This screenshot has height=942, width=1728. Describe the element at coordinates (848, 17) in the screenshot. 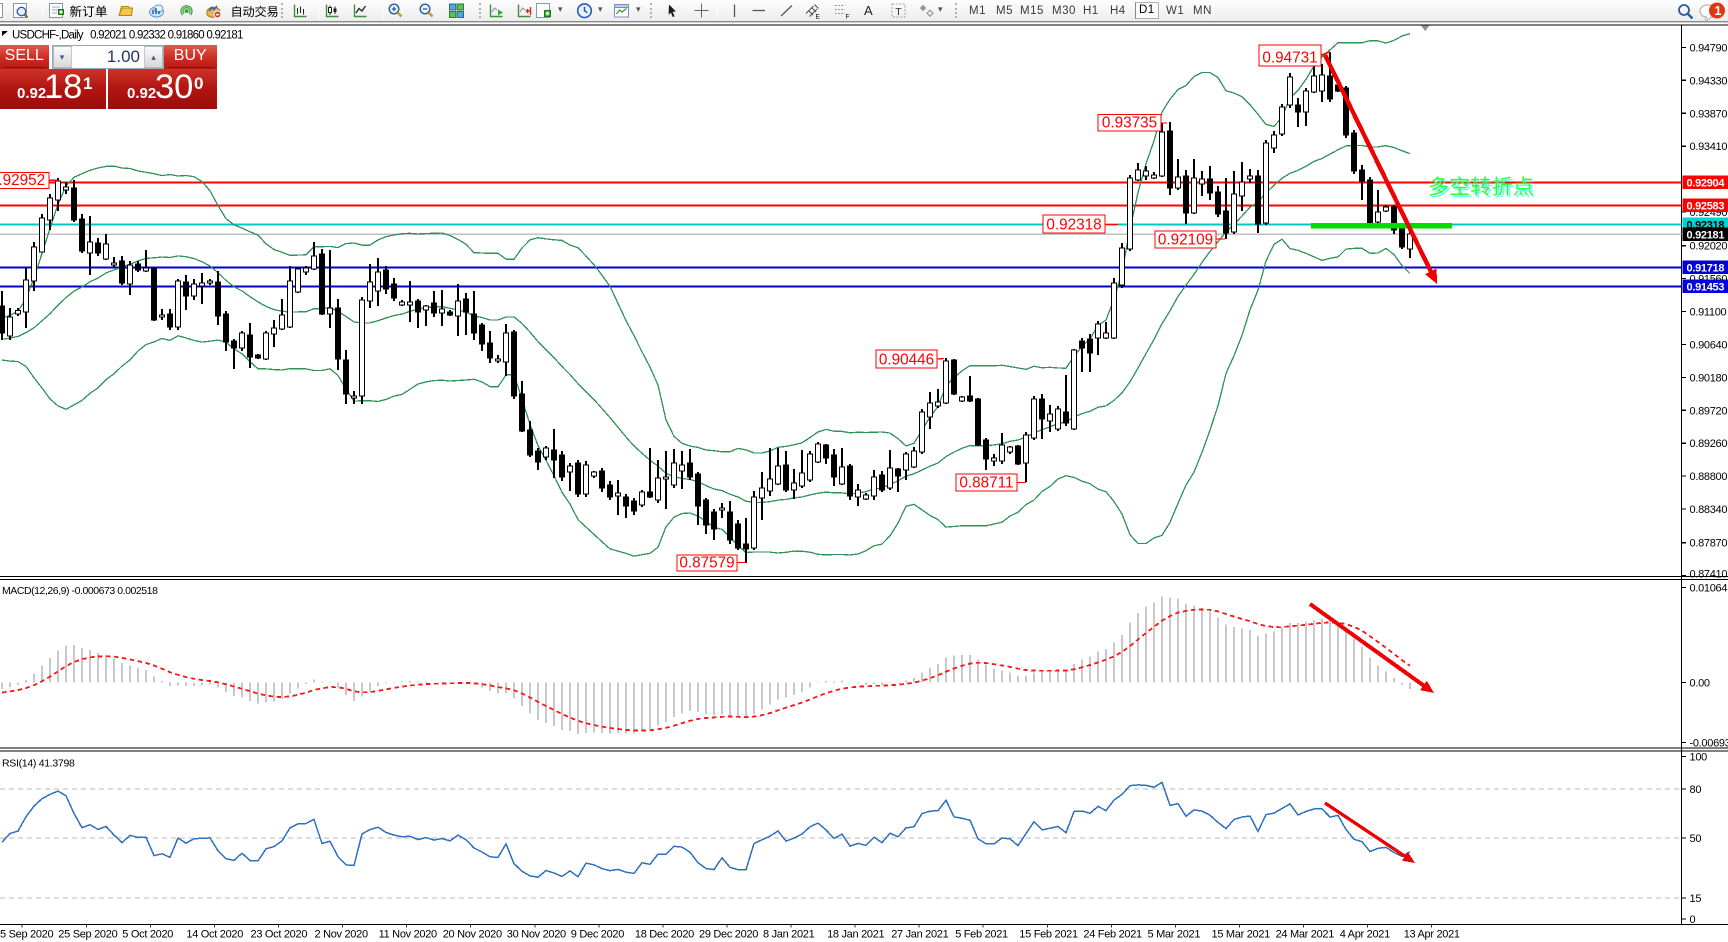

I see `svg-text: F` at that location.